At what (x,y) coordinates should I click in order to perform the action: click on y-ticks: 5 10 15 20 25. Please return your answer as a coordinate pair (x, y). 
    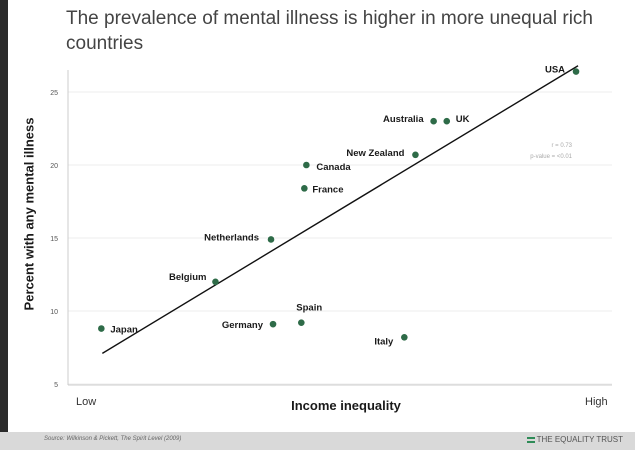
    Looking at the image, I should click on (54, 239).